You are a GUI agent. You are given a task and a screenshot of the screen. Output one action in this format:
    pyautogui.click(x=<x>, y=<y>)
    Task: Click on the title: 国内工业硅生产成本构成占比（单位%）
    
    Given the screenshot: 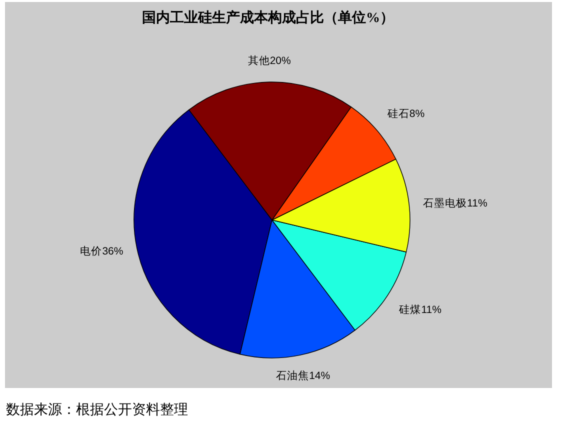 What is the action you would take?
    pyautogui.click(x=268, y=18)
    